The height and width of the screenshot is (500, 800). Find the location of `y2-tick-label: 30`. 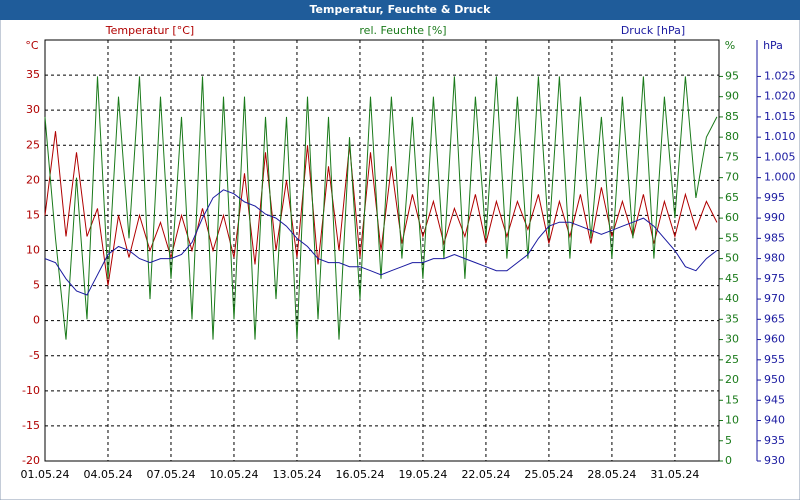

y2-tick-label: 30 is located at coordinates (732, 339).